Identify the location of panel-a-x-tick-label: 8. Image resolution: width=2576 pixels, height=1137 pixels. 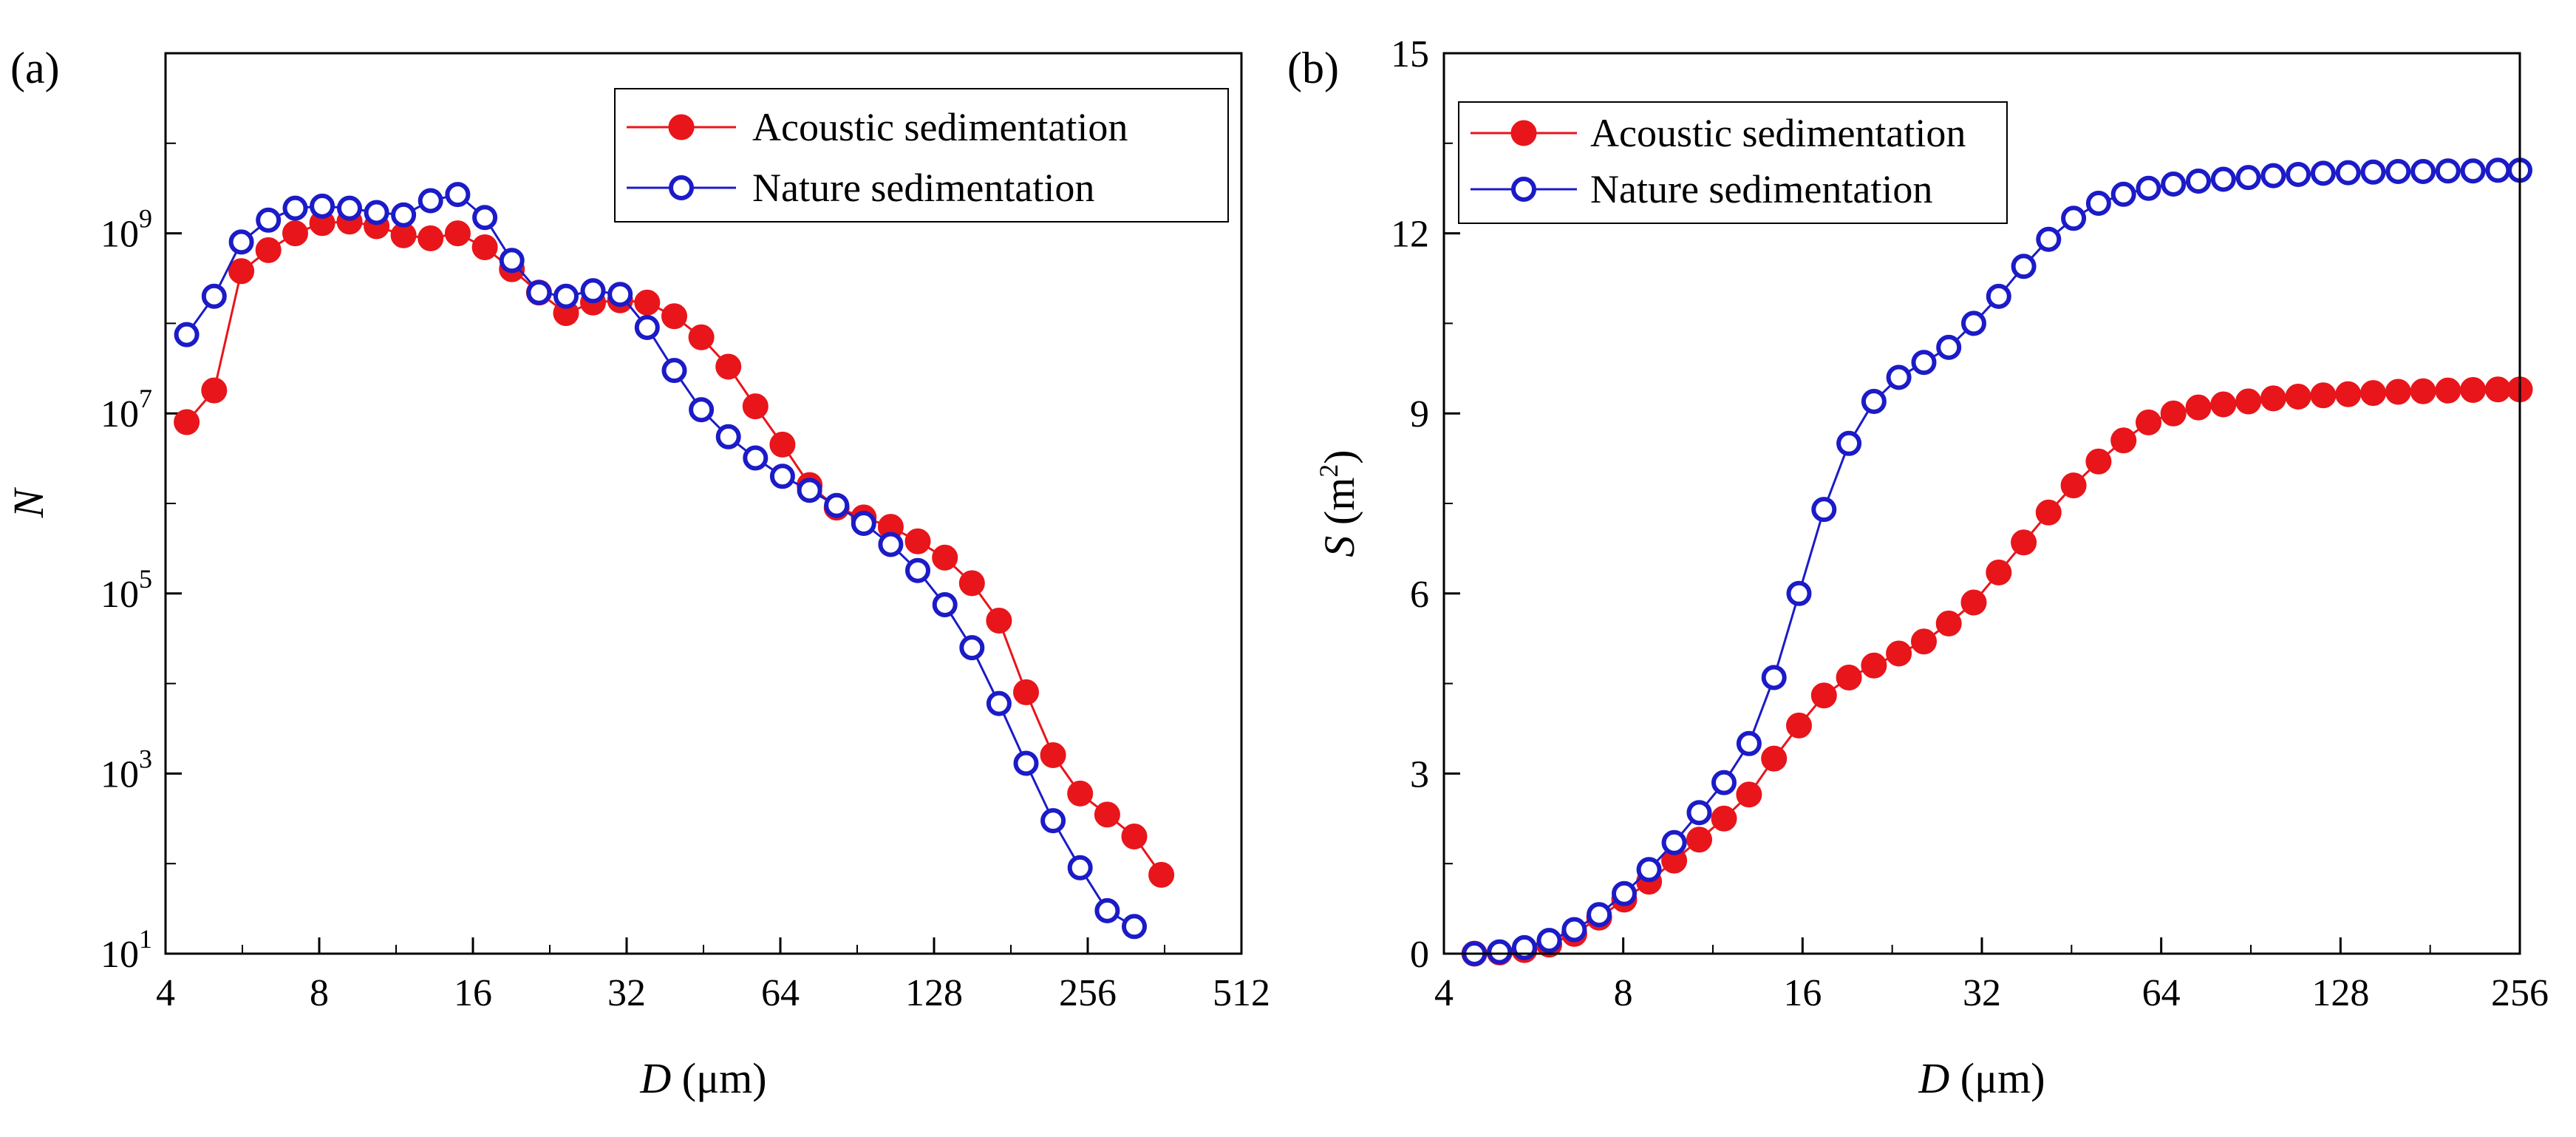
(319, 993).